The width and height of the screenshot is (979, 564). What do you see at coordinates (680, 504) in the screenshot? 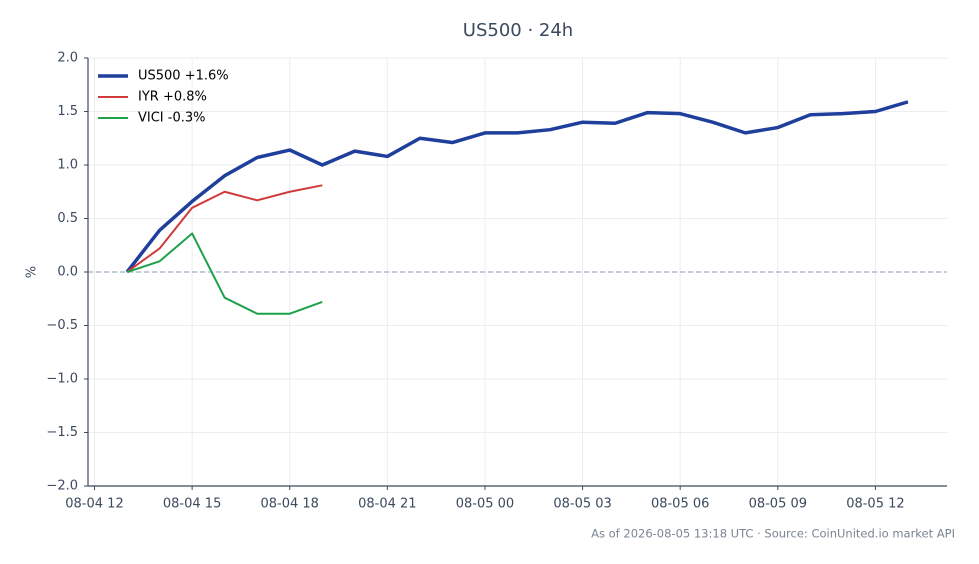
I see `x-tick-label: 08-05 06` at bounding box center [680, 504].